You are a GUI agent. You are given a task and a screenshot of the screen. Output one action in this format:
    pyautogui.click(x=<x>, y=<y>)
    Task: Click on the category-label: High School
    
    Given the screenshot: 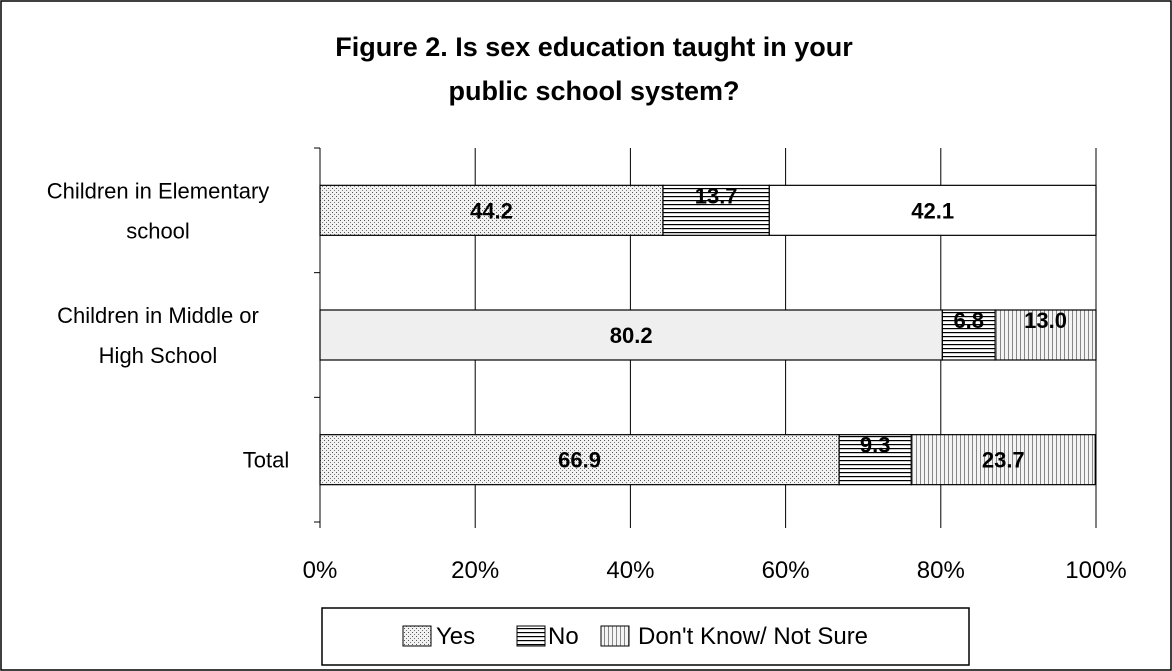 What is the action you would take?
    pyautogui.click(x=158, y=355)
    